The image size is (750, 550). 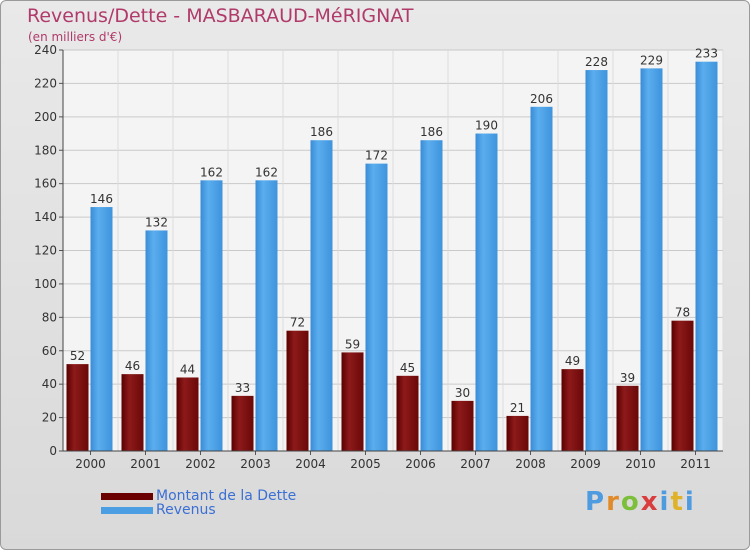 I want to click on y-tick-label: 0, so click(x=53, y=451).